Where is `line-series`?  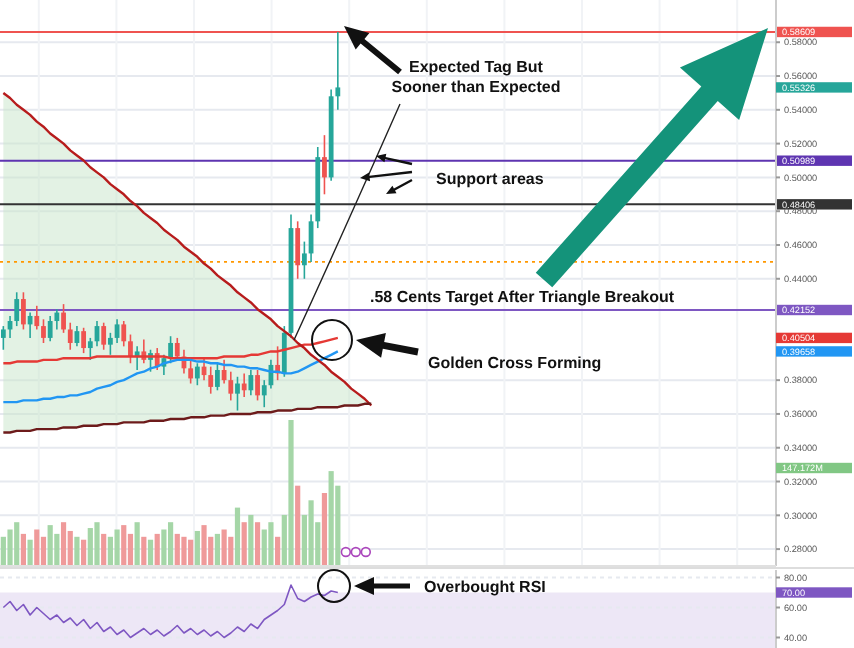
line-series is located at coordinates (187, 418).